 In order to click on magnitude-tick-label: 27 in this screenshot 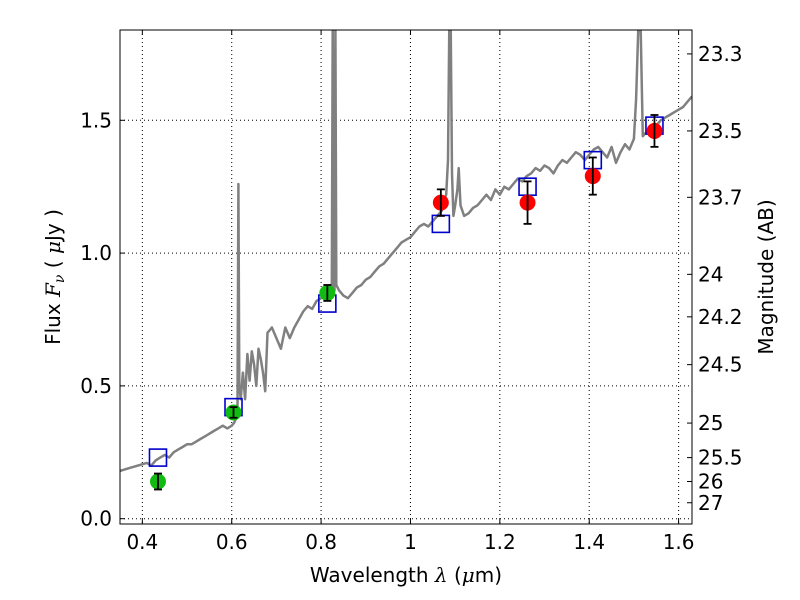, I will do `click(710, 503)`.